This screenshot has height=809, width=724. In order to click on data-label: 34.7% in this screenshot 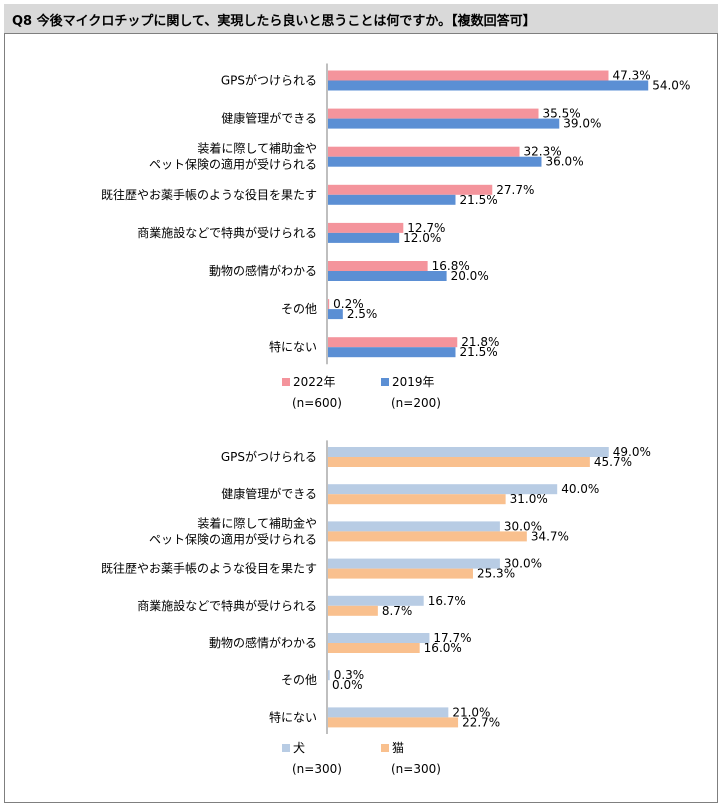, I will do `click(550, 536)`.